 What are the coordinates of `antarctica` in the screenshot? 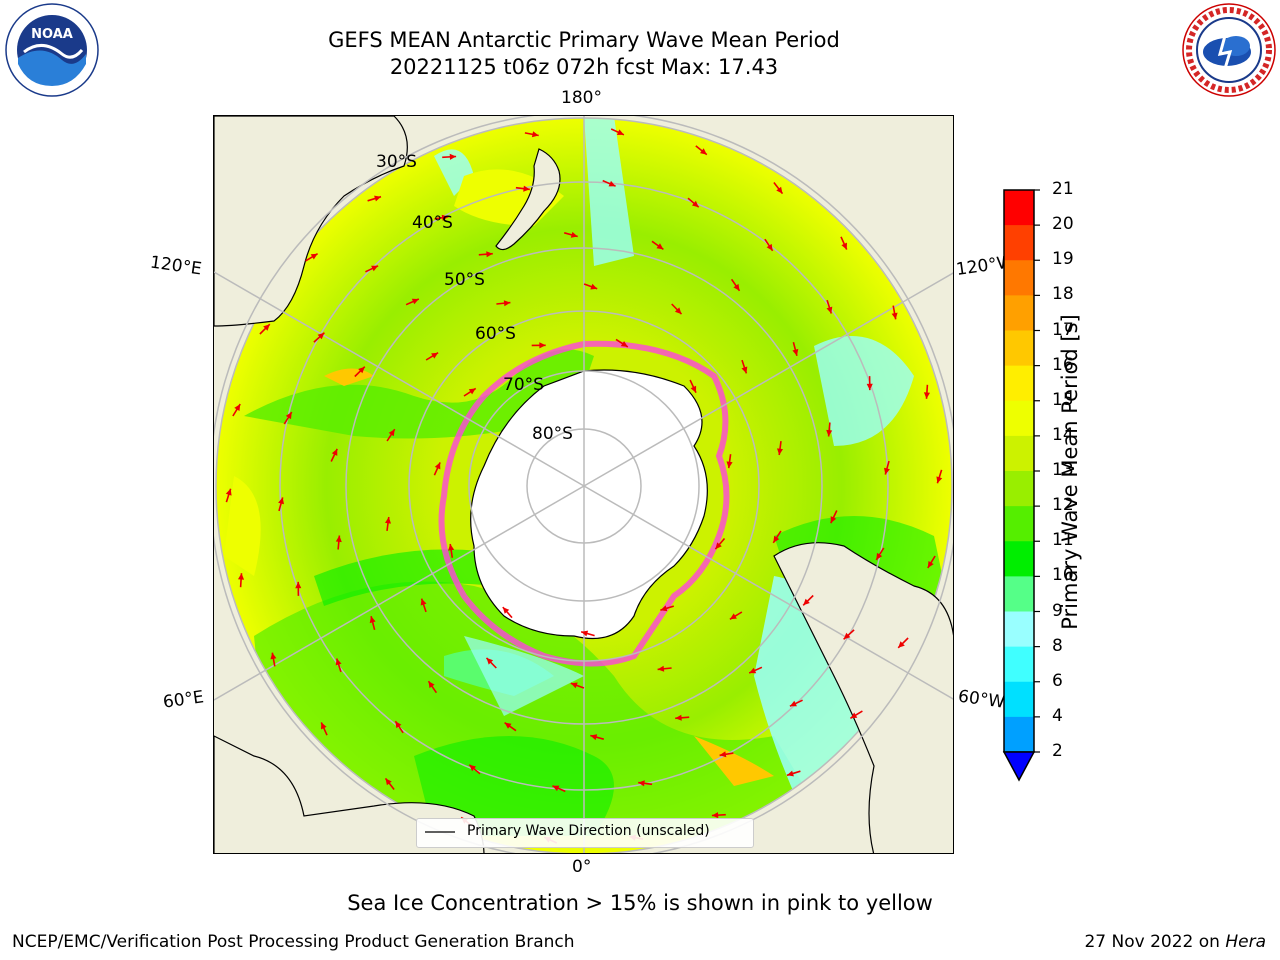 It's located at (589, 504).